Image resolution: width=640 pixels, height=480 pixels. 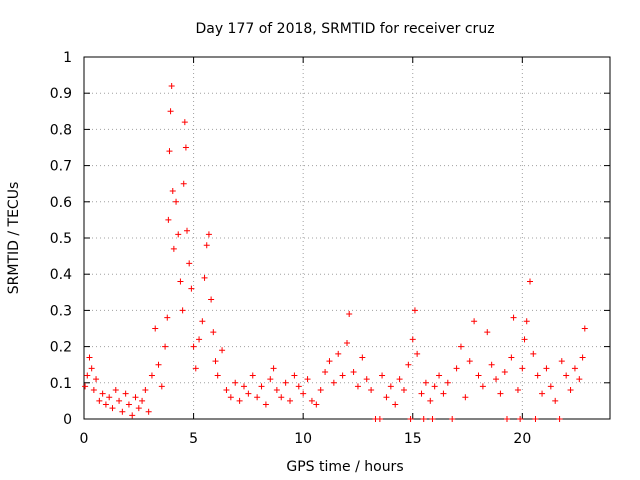 I want to click on y-tick-label: 0.4, so click(x=61, y=275).